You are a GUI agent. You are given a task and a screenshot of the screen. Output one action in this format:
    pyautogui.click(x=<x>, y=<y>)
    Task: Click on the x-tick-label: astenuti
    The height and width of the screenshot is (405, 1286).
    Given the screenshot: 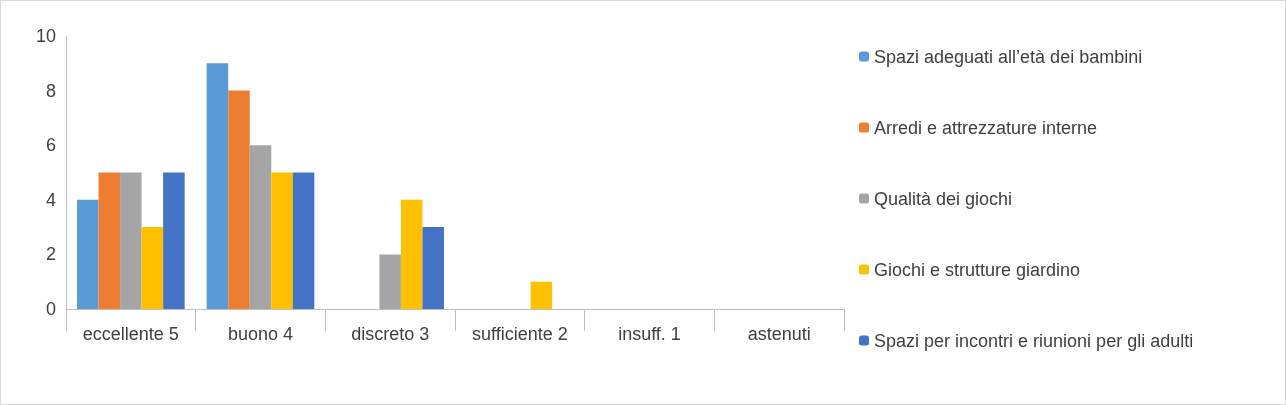 What is the action you would take?
    pyautogui.click(x=779, y=333)
    